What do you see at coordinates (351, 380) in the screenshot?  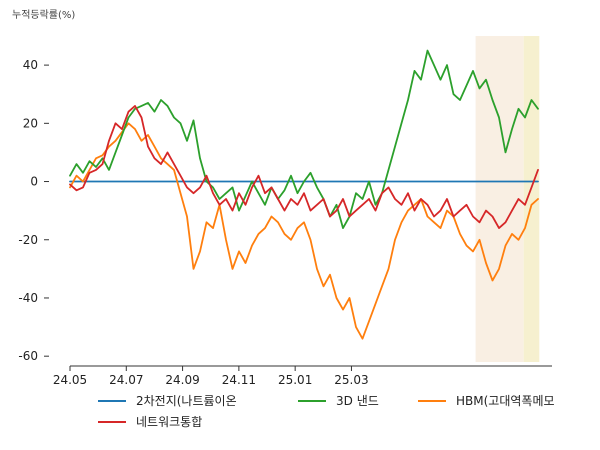 I see `x-tick-label: 25.03` at bounding box center [351, 380].